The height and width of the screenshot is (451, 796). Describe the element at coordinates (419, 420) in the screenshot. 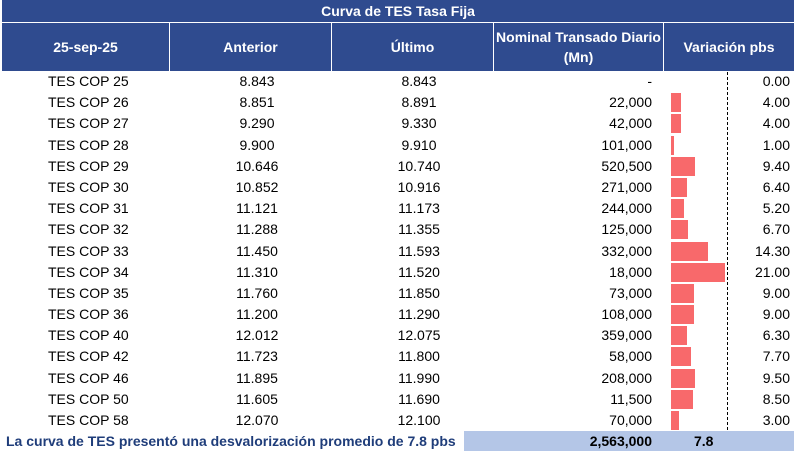

I see `ultimo-cell: 12.100` at that location.